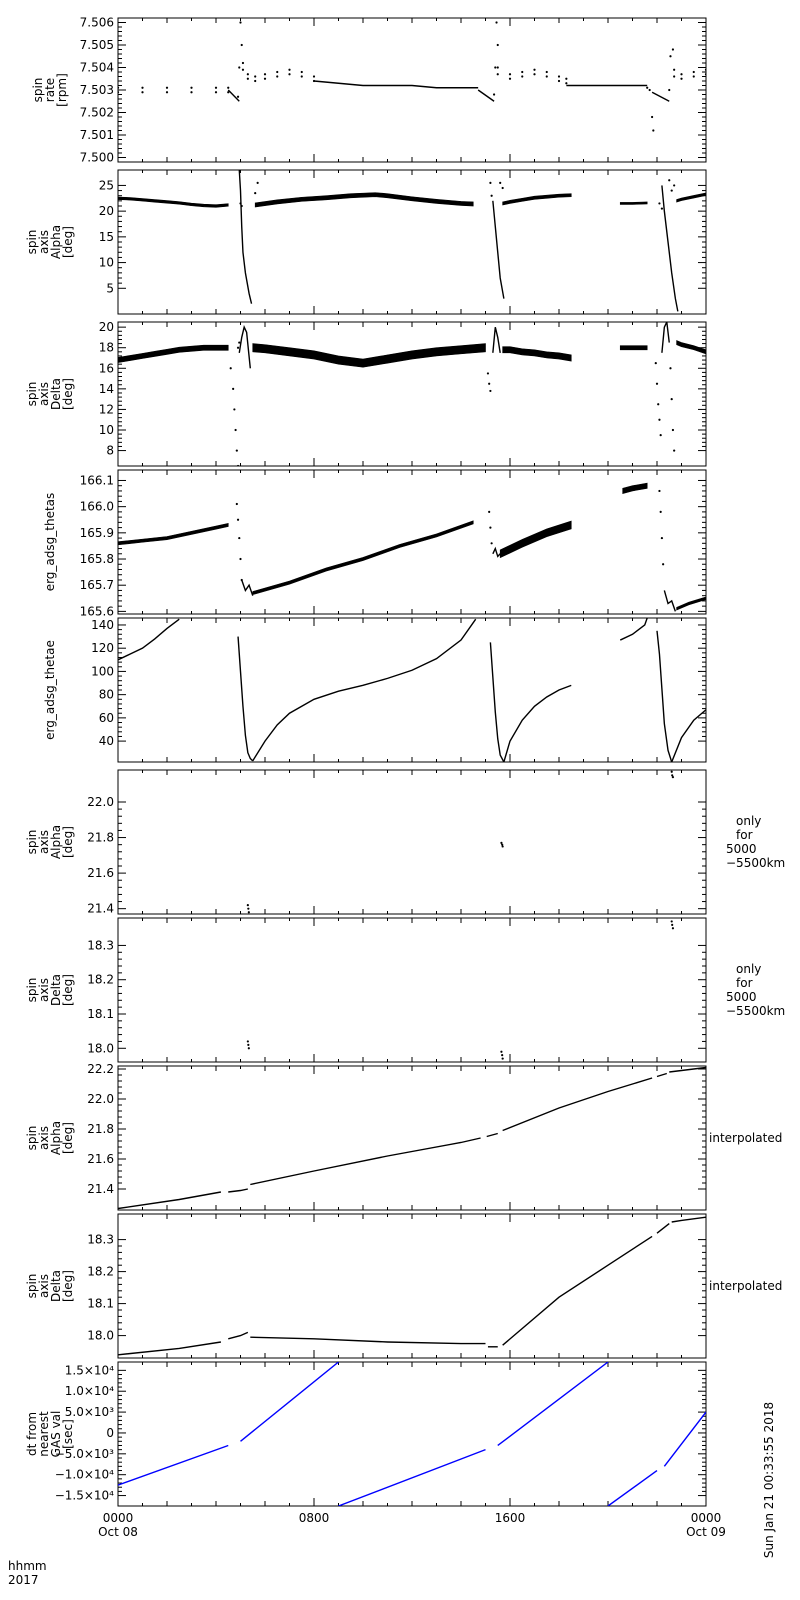 This screenshot has height=1600, width=800. What do you see at coordinates (89, 1412) in the screenshot?
I see `y-tick-label: 5.0×10³` at bounding box center [89, 1412].